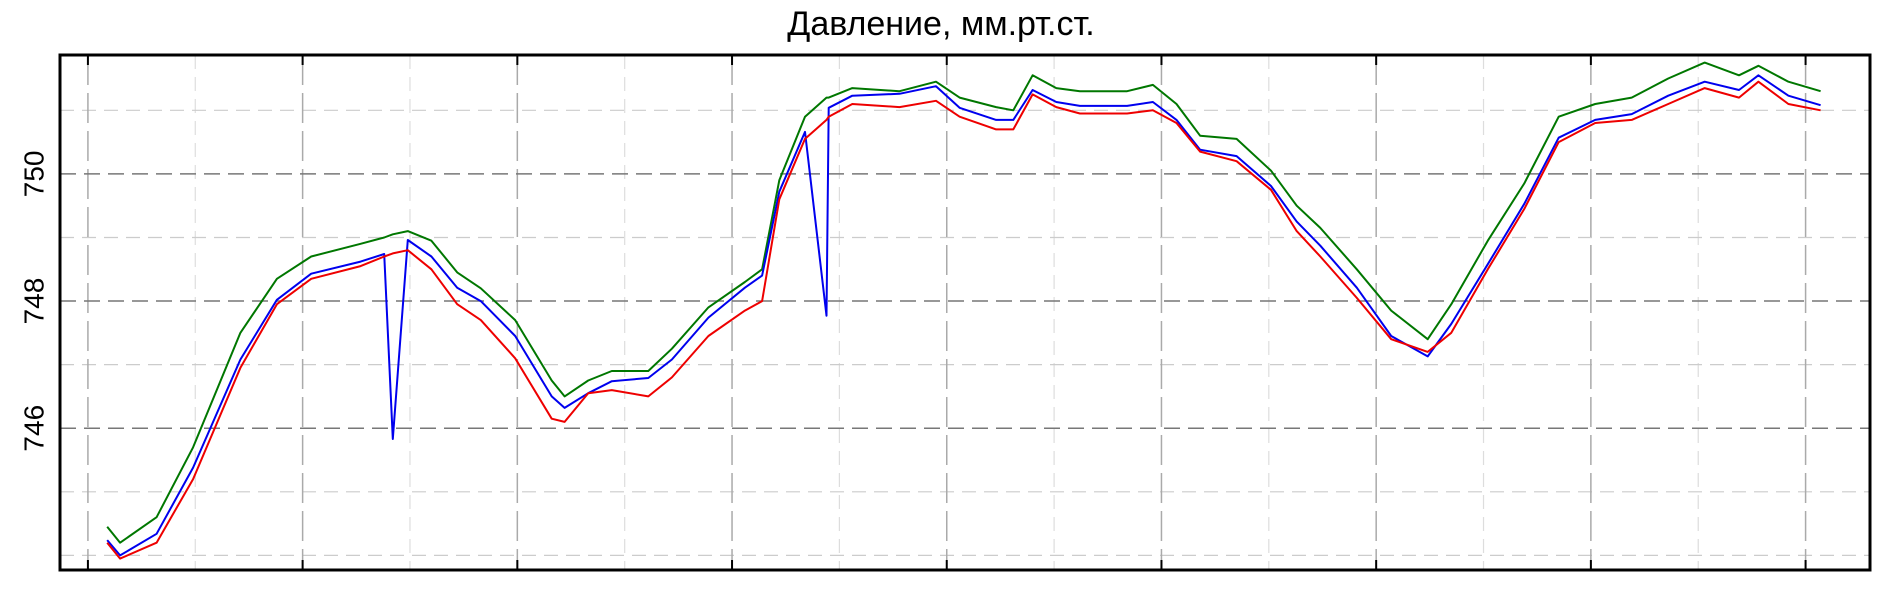 This screenshot has height=590, width=1882. Describe the element at coordinates (940, 24) in the screenshot. I see `chart-title: Давление, мм.рт.ст.` at that location.